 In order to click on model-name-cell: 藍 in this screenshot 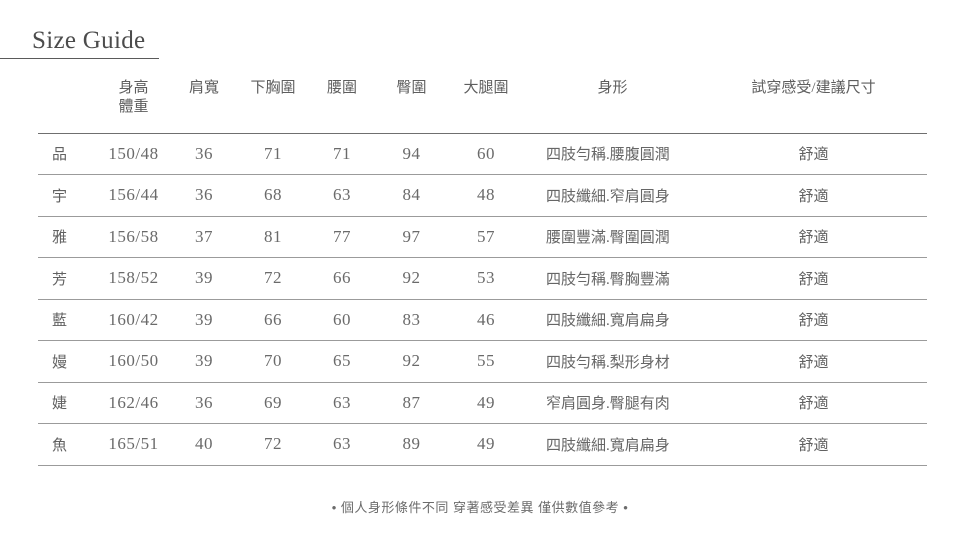, I will do `click(67, 320)`.